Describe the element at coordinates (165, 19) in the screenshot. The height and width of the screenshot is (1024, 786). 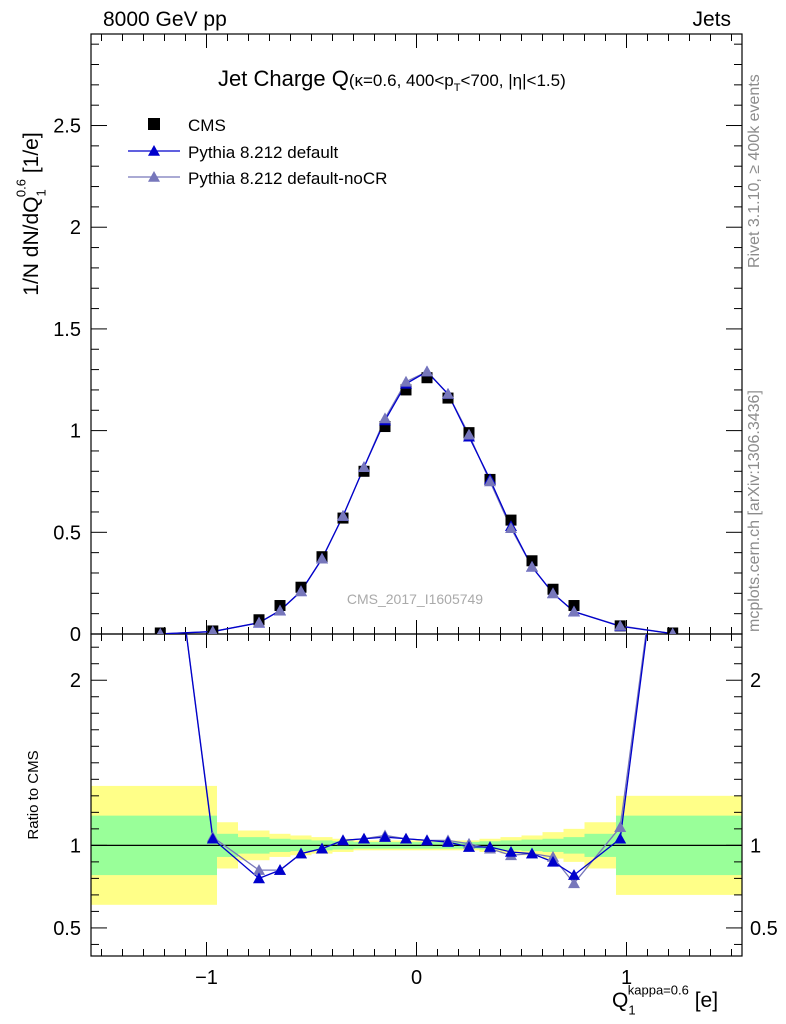
I see `header-process: 8000 GeV pp` at that location.